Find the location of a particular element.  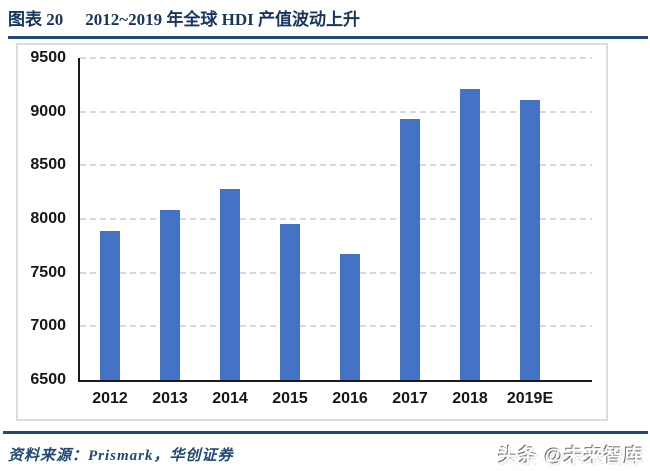

x-tick-label-2012: 2012 is located at coordinates (110, 398).